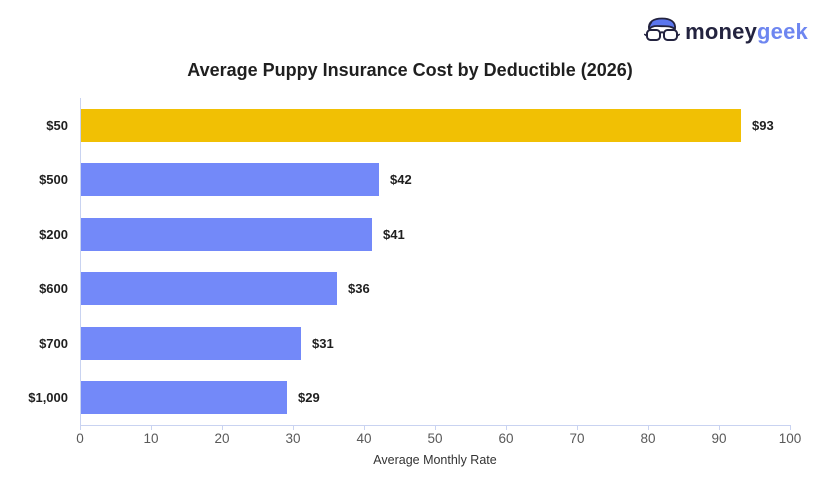 This screenshot has width=820, height=500. I want to click on x-tick-label: 30, so click(293, 438).